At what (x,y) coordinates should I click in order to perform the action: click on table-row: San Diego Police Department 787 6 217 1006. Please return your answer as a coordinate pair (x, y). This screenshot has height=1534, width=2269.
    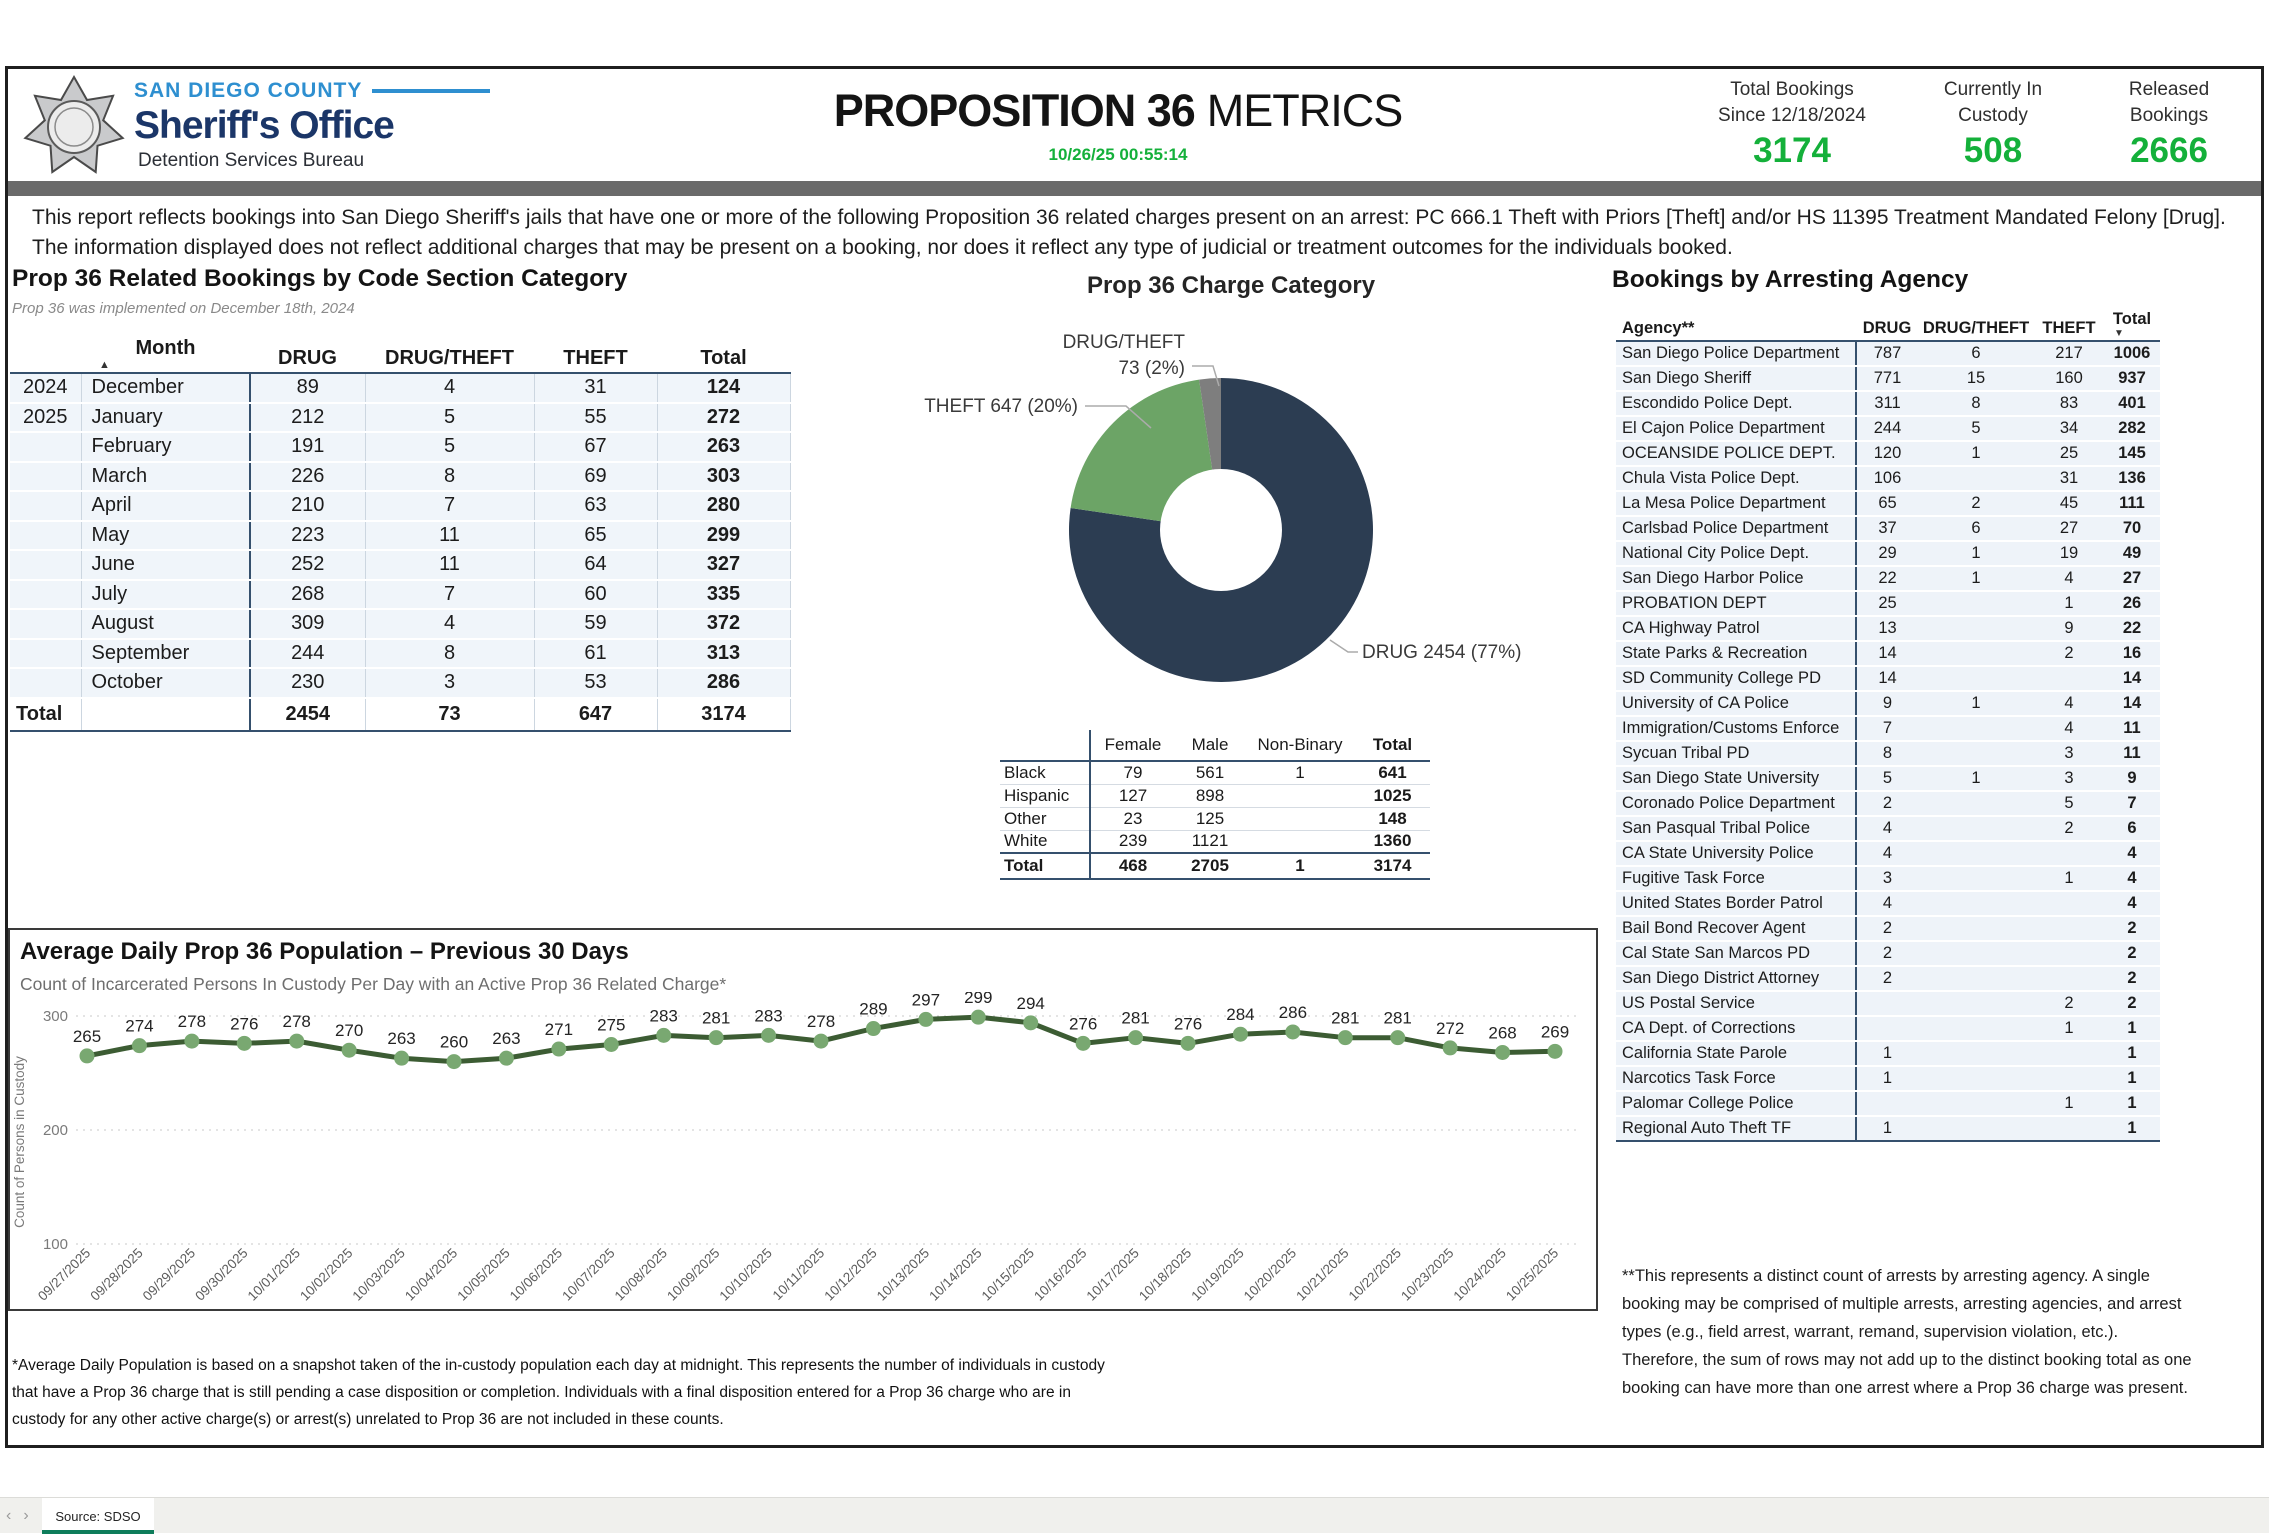
    Looking at the image, I should click on (1888, 354).